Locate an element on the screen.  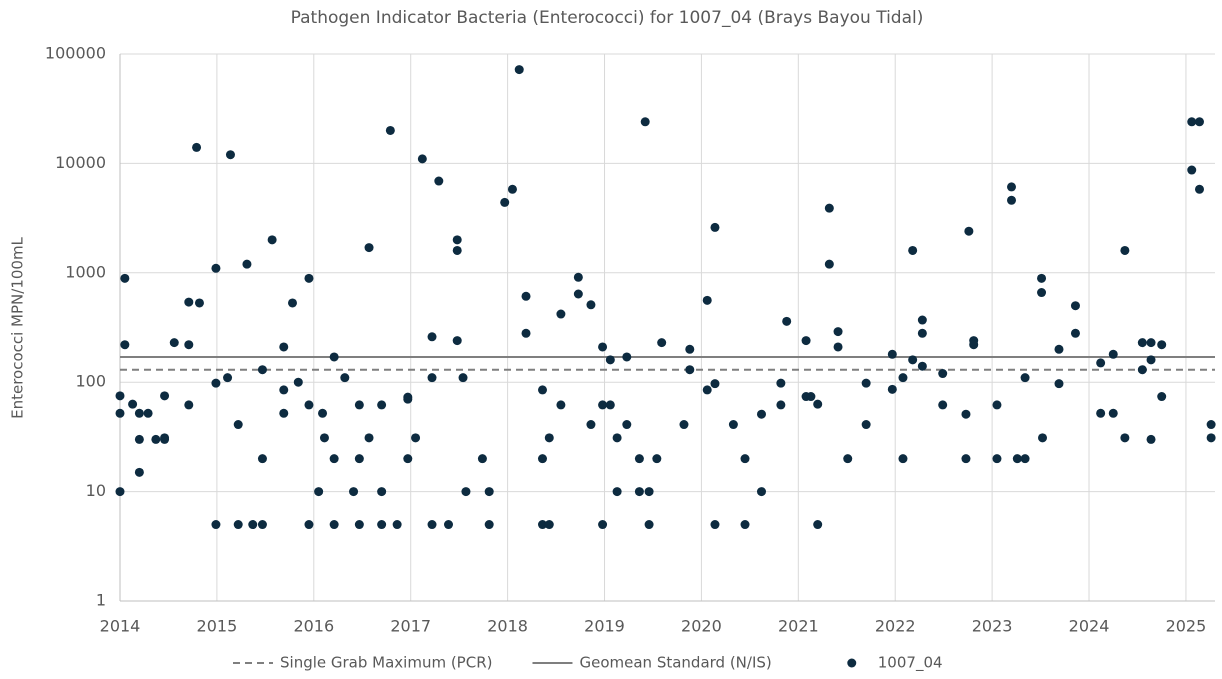
x-tick-label: 2023 is located at coordinates (992, 626).